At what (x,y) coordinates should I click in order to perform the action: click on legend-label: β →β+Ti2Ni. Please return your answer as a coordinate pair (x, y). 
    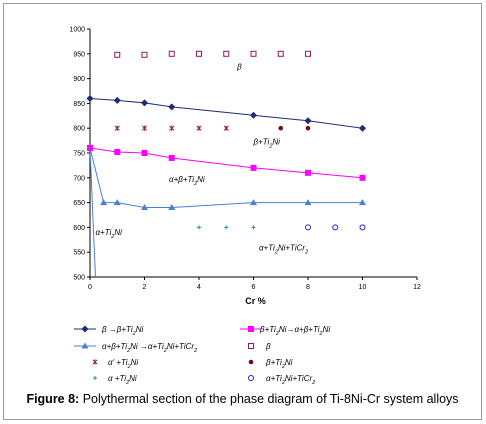
    Looking at the image, I should click on (122, 331).